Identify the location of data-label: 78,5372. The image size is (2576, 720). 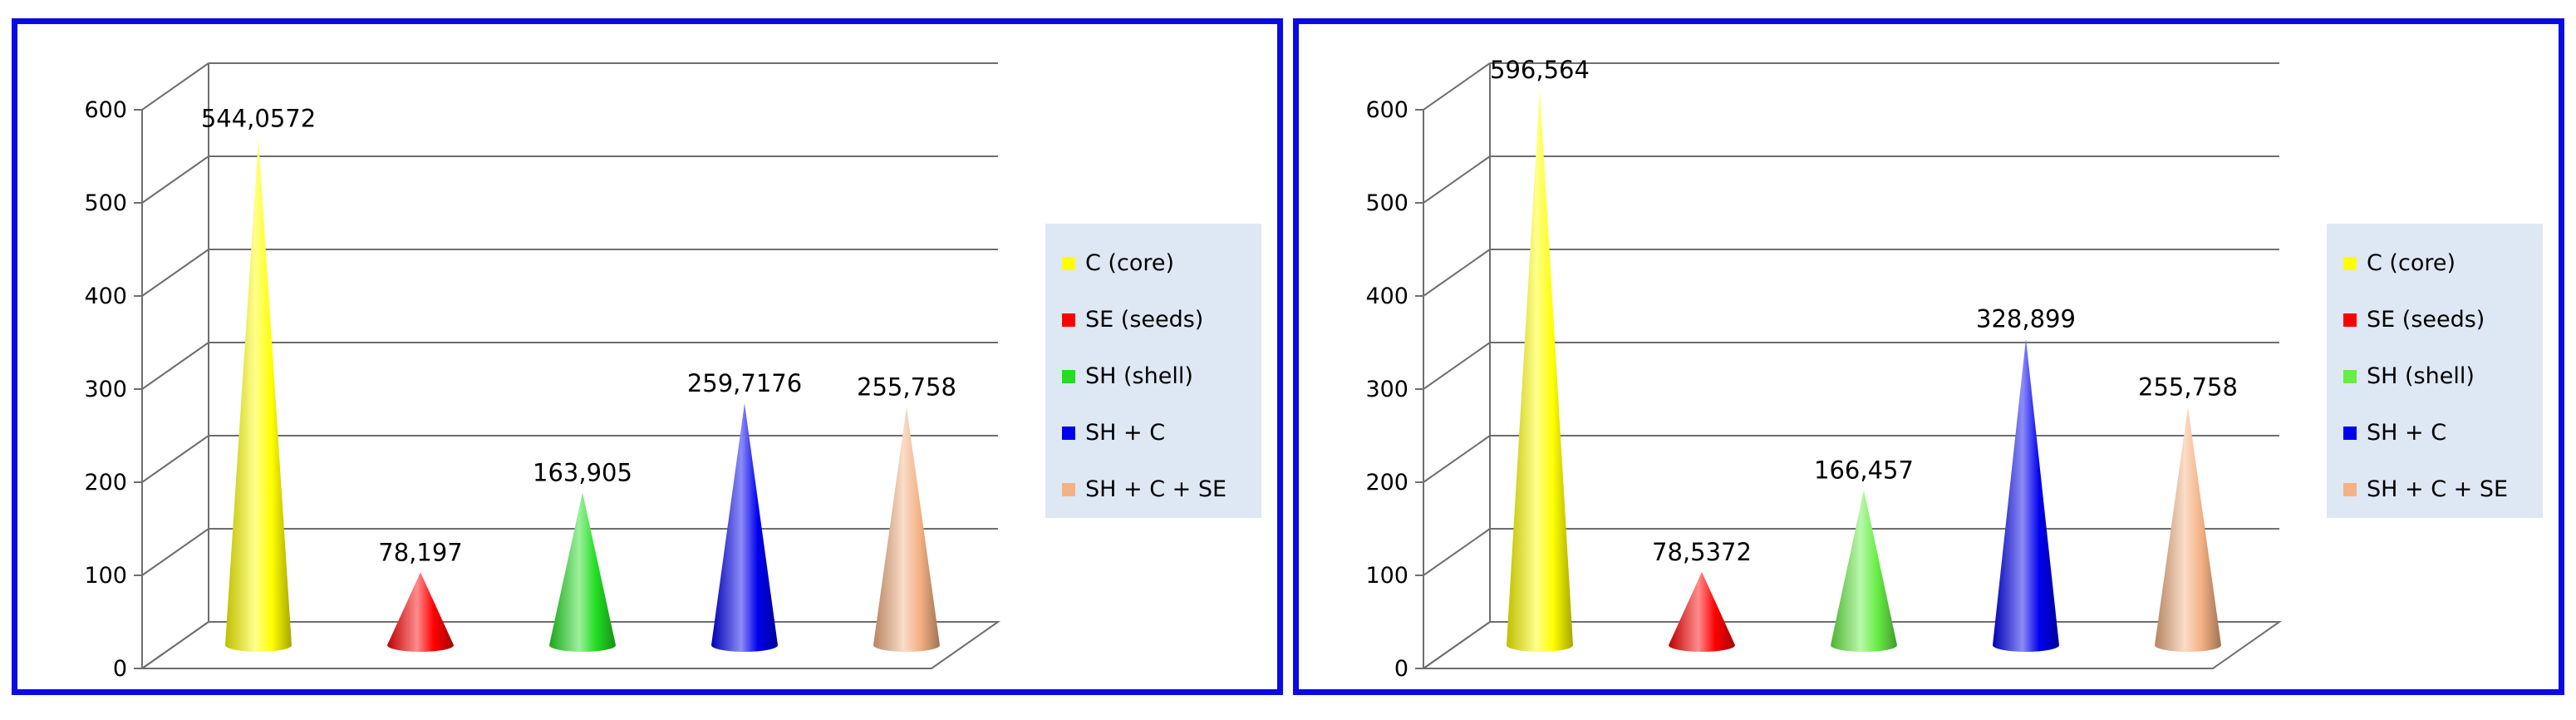
(1702, 552).